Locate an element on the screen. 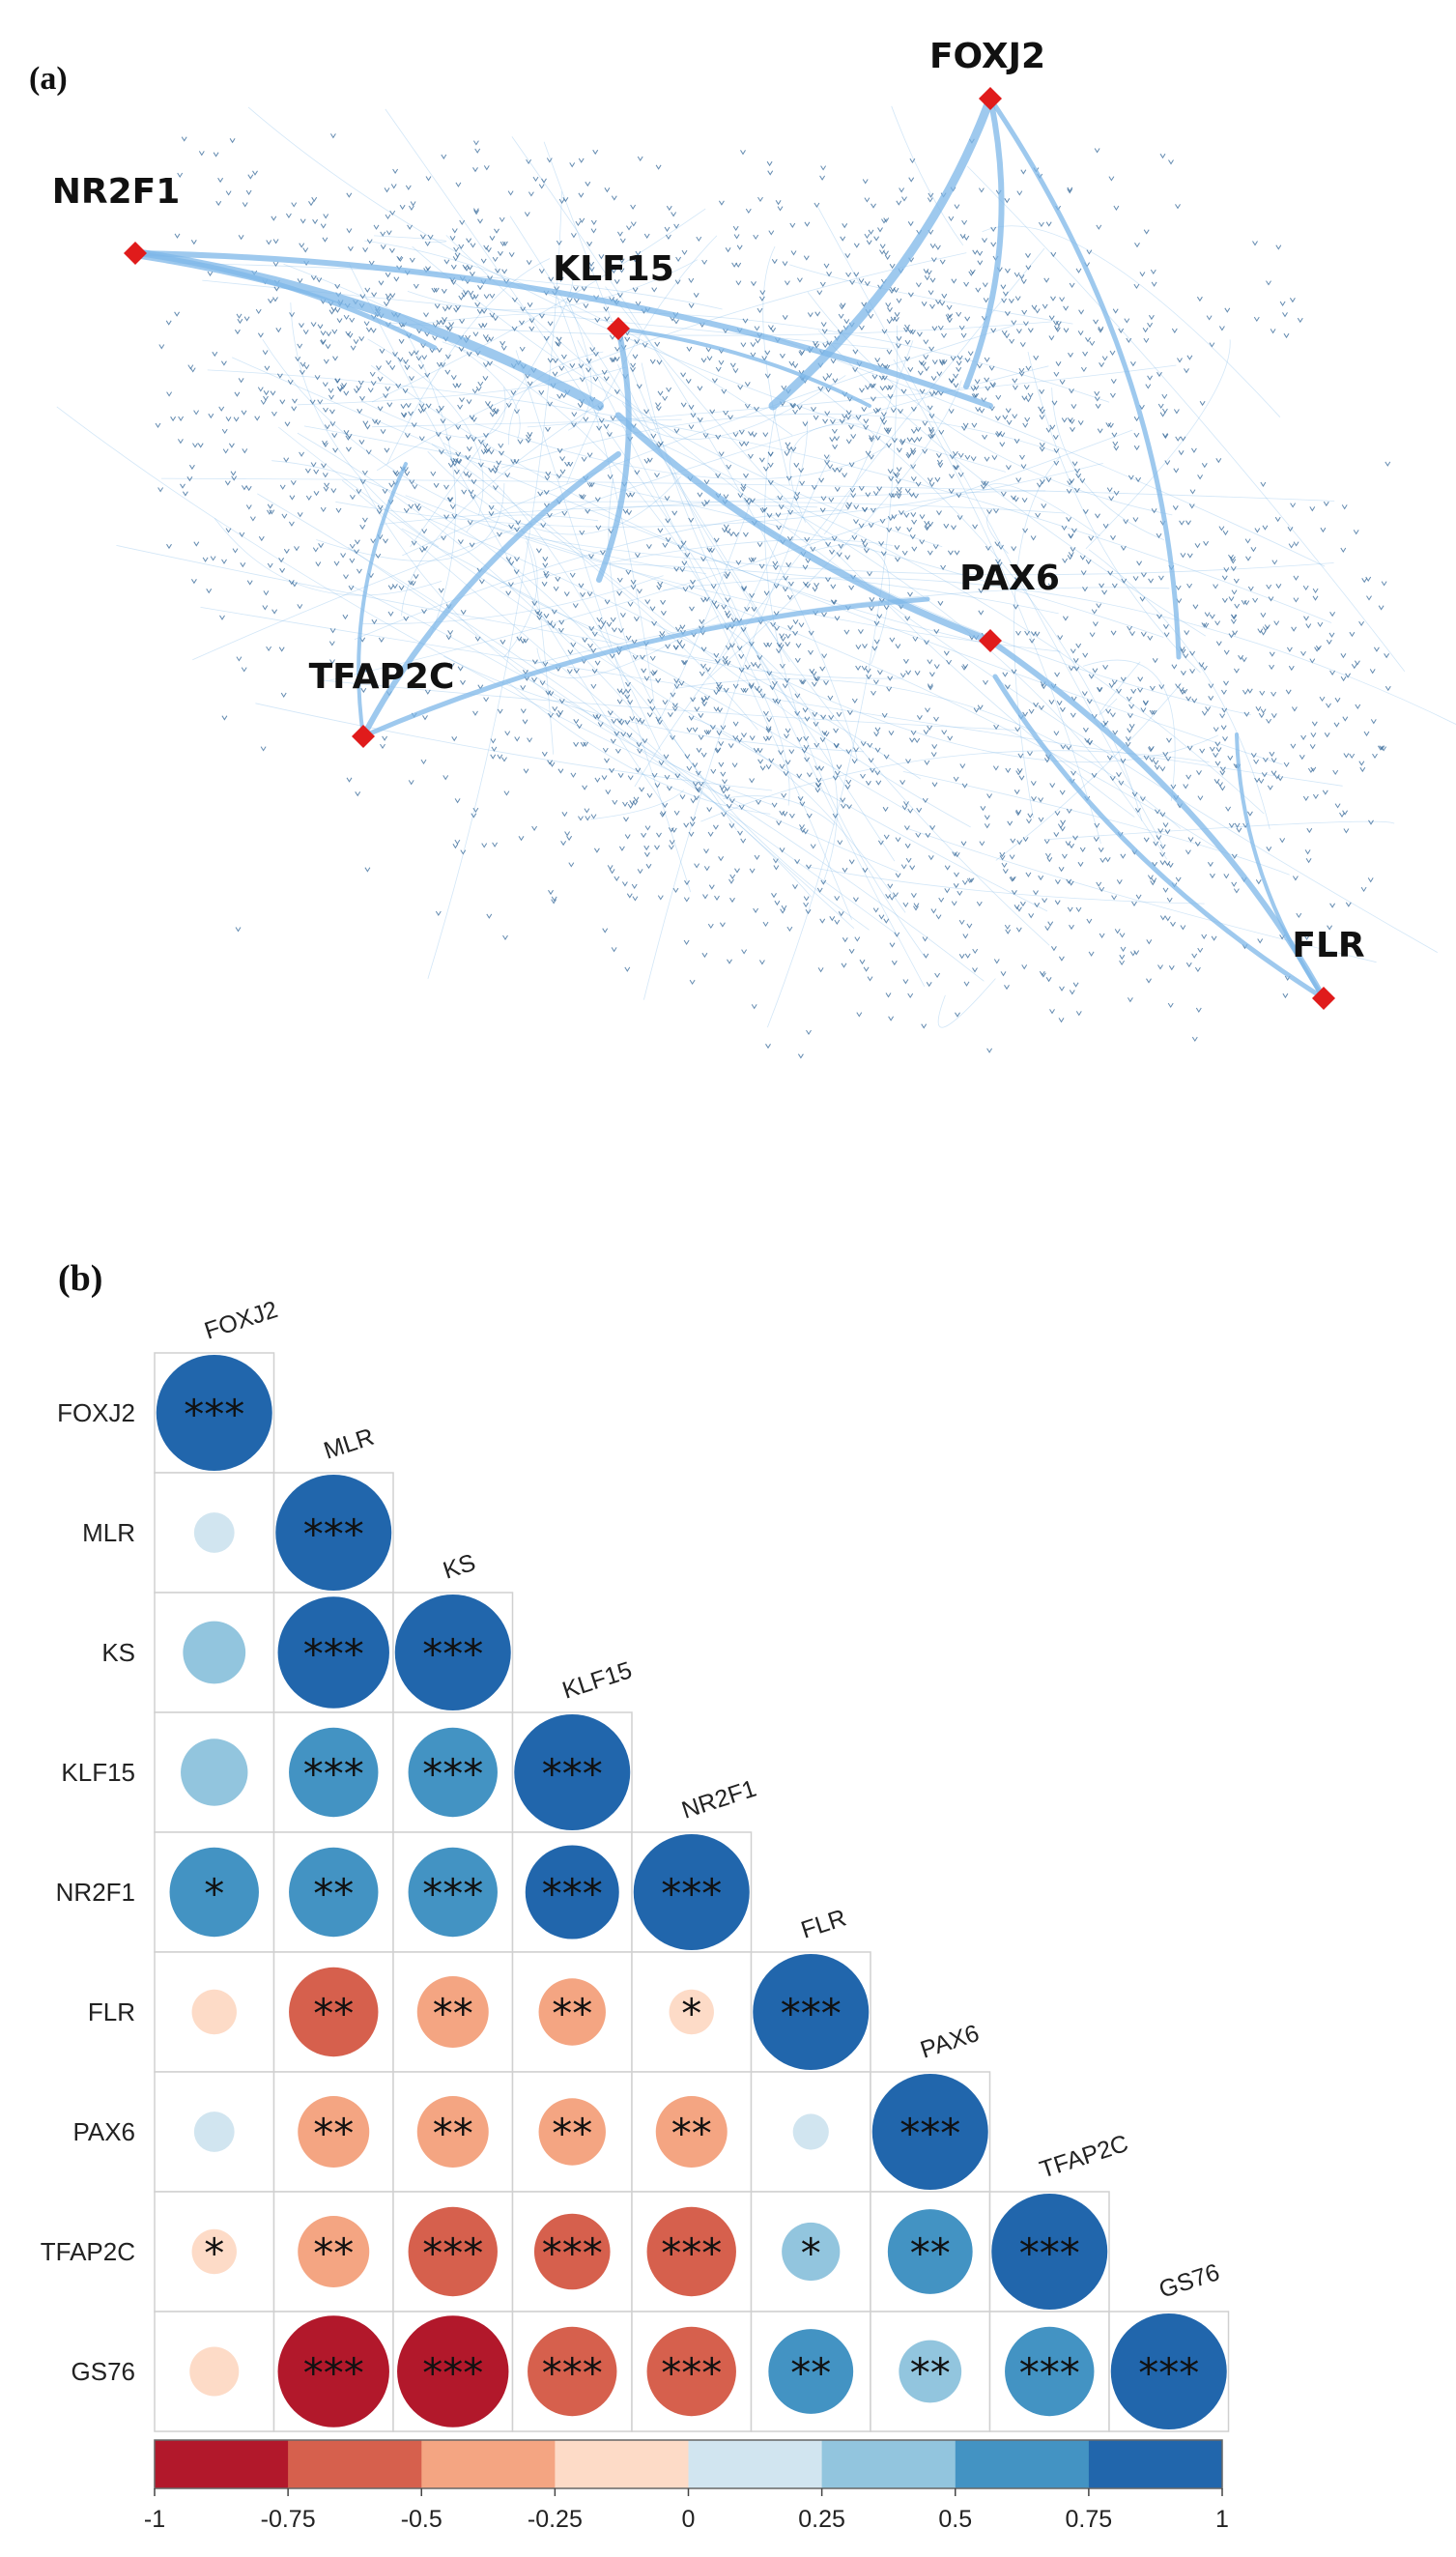 The width and height of the screenshot is (1456, 2557). hub-flr: FLR is located at coordinates (1329, 968).